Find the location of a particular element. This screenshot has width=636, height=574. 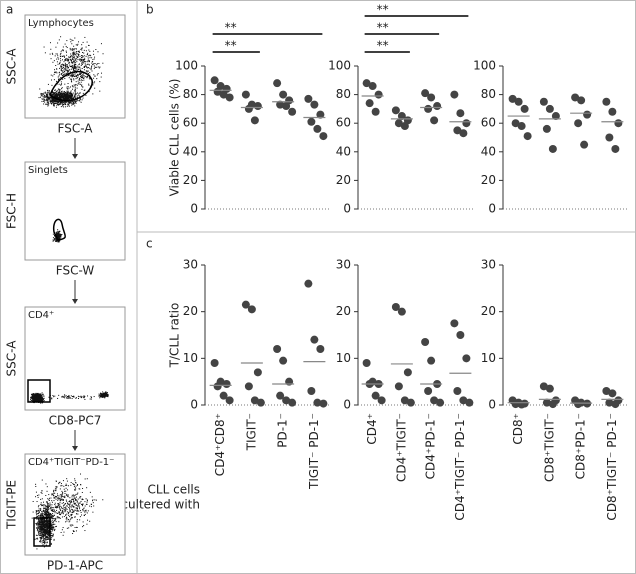

y-tick-label: 0 is located at coordinates (194, 209).